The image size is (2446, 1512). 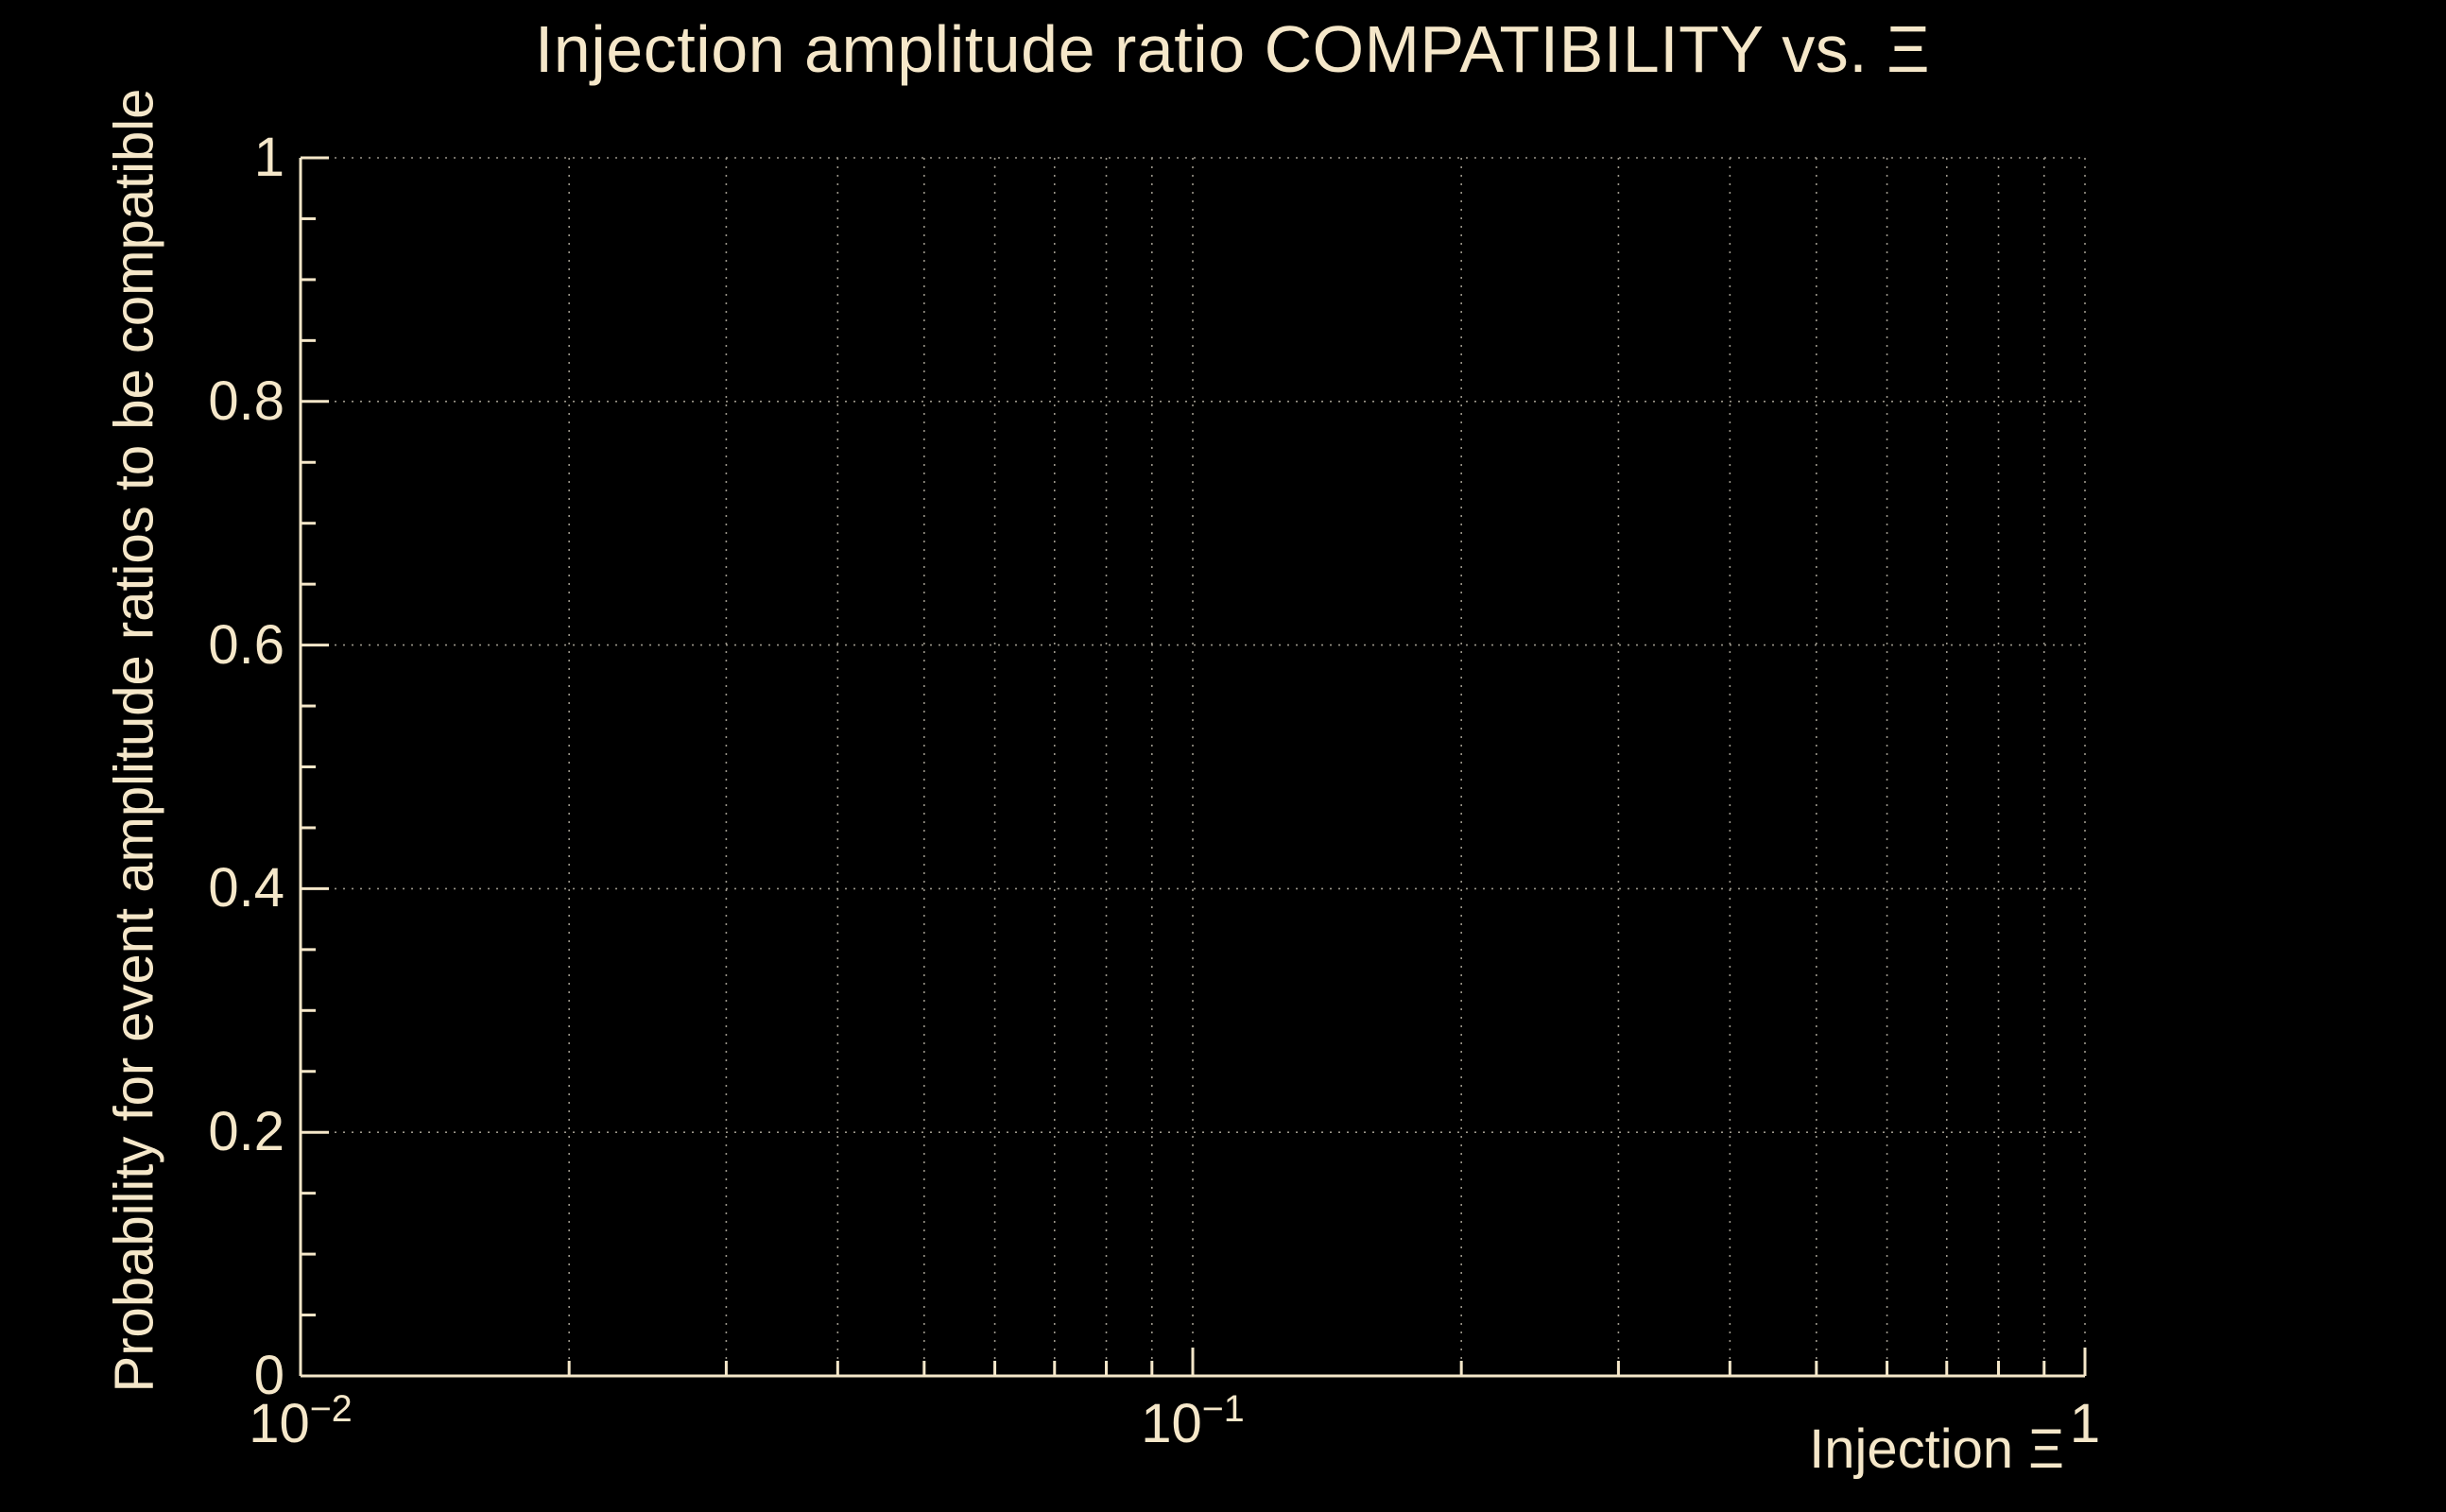 What do you see at coordinates (301, 1421) in the screenshot?
I see `x-tick-label: 10⁻²` at bounding box center [301, 1421].